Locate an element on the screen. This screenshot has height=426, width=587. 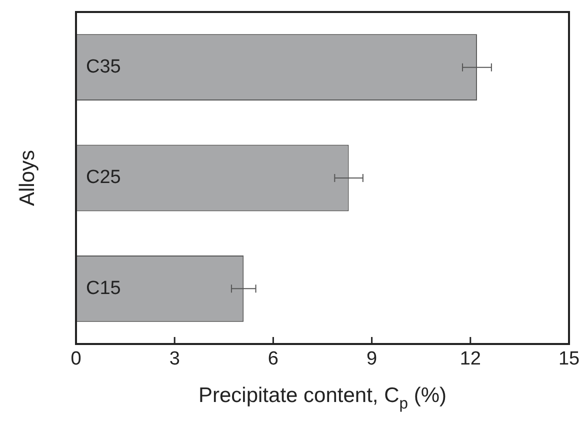
y-tick-label: C15 is located at coordinates (103, 288).